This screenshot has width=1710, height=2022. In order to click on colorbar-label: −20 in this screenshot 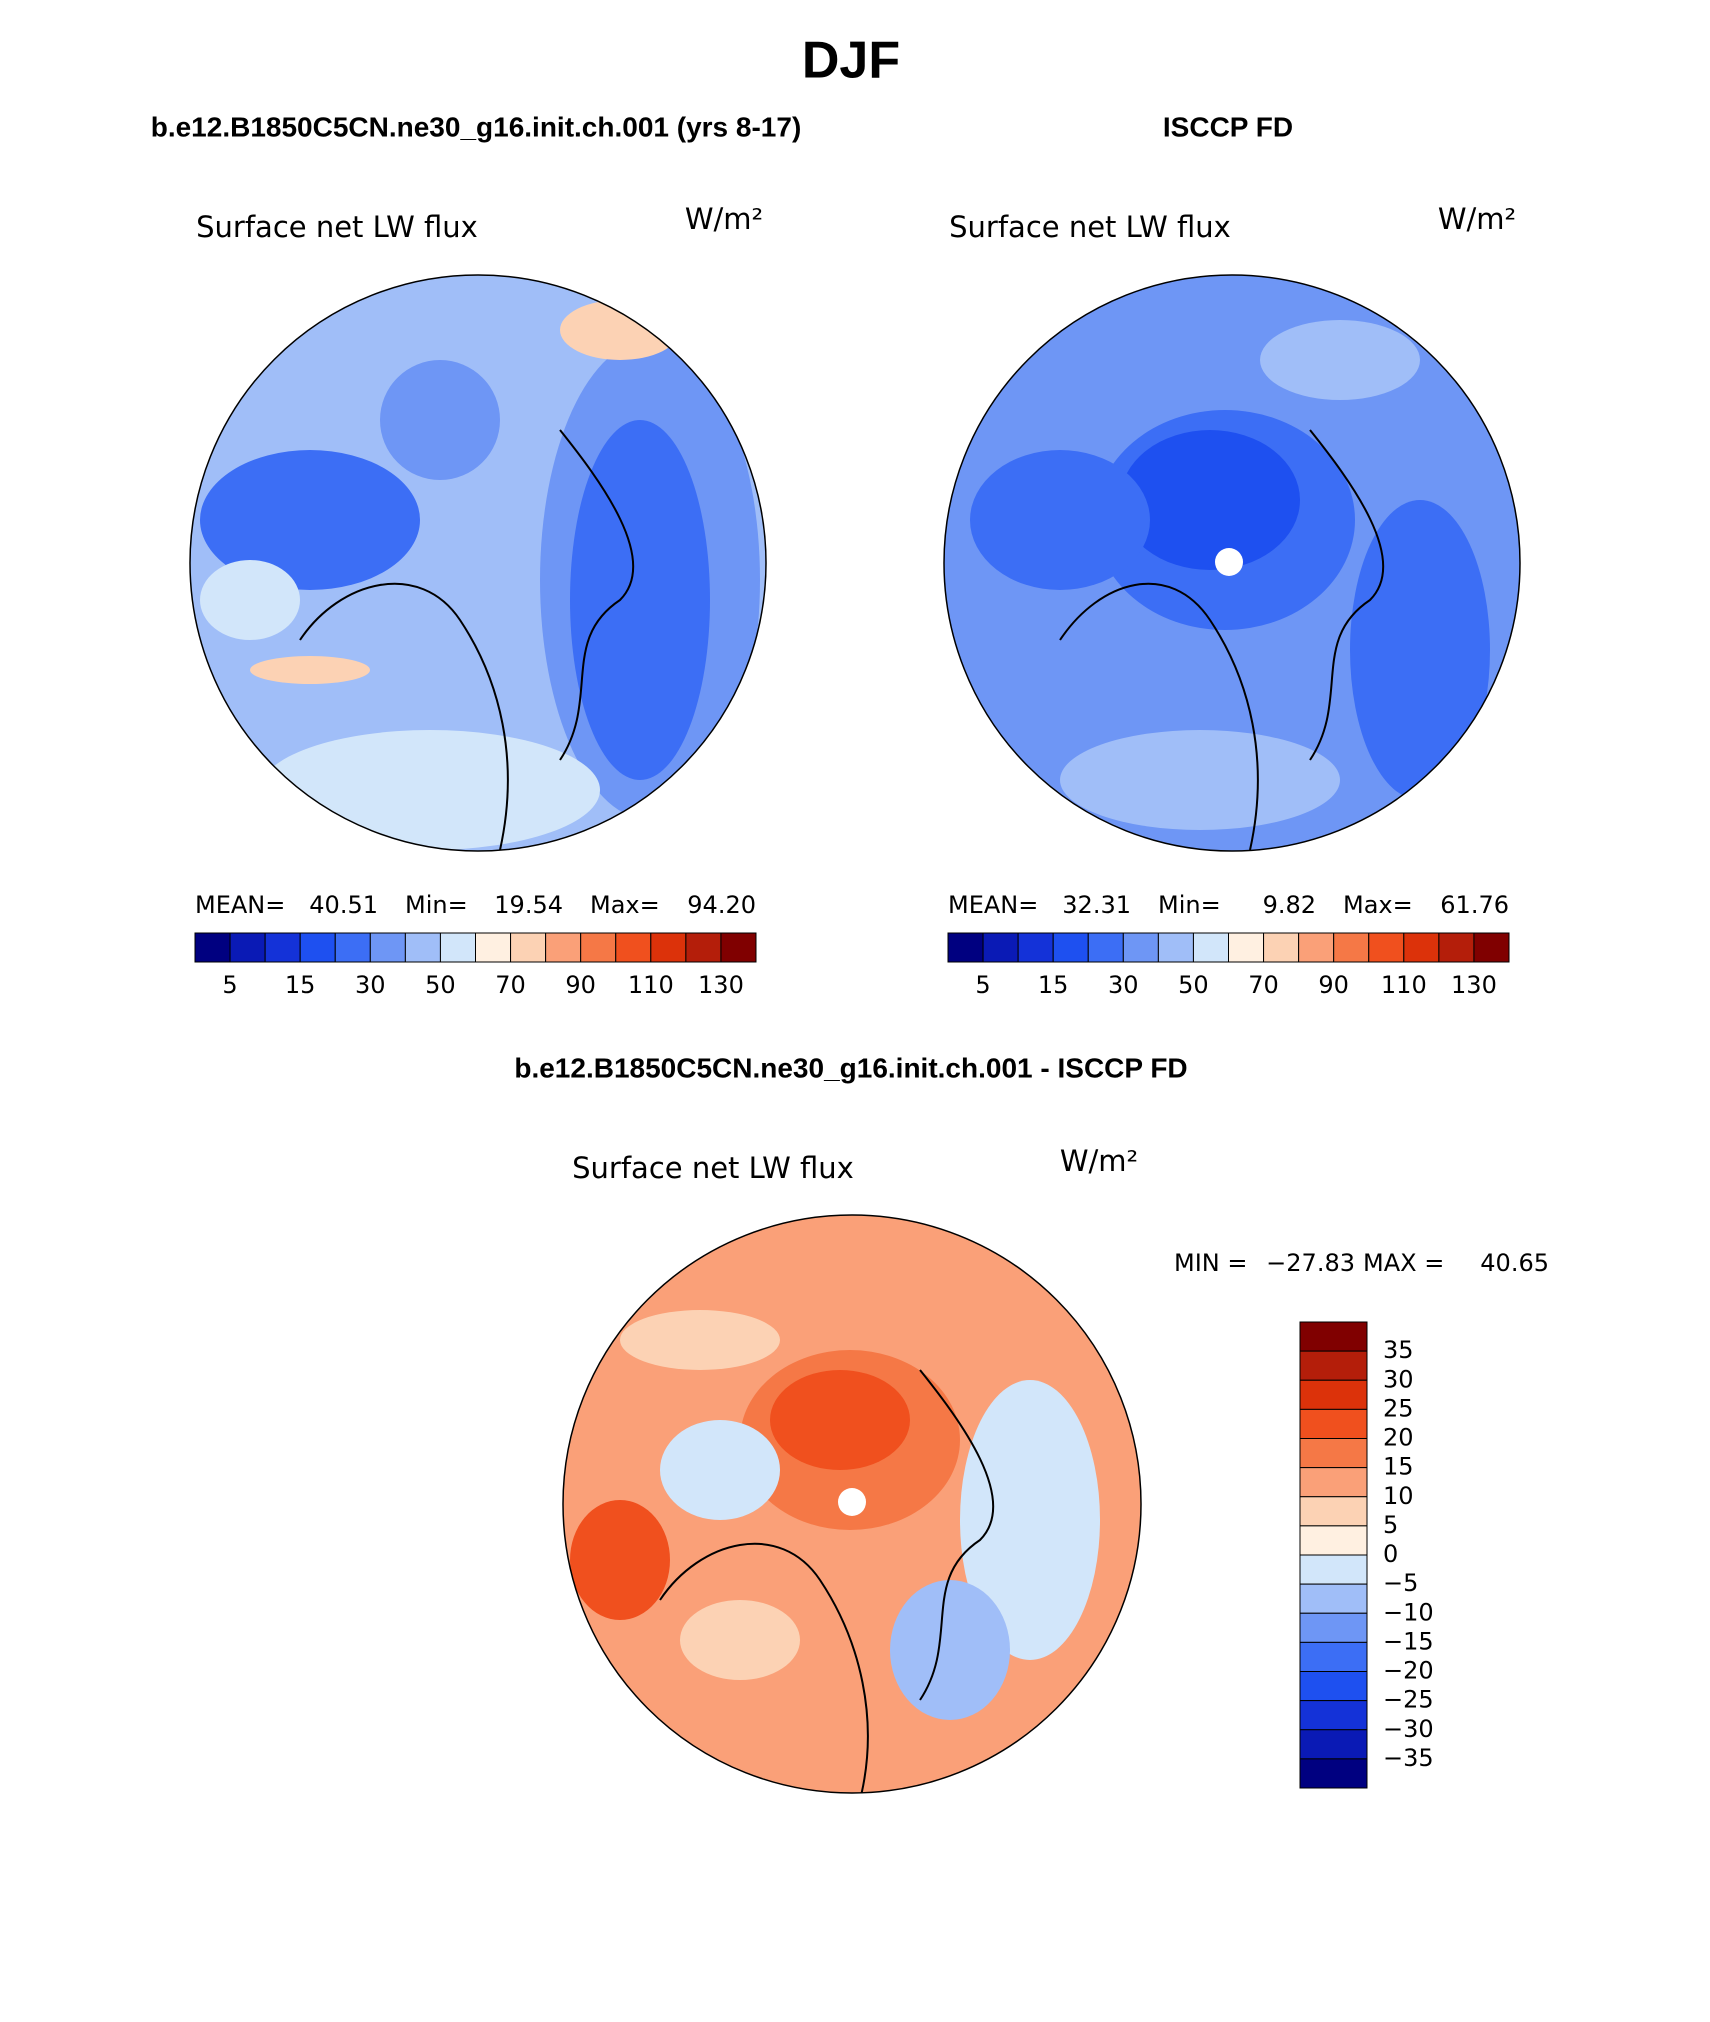, I will do `click(1408, 1671)`.